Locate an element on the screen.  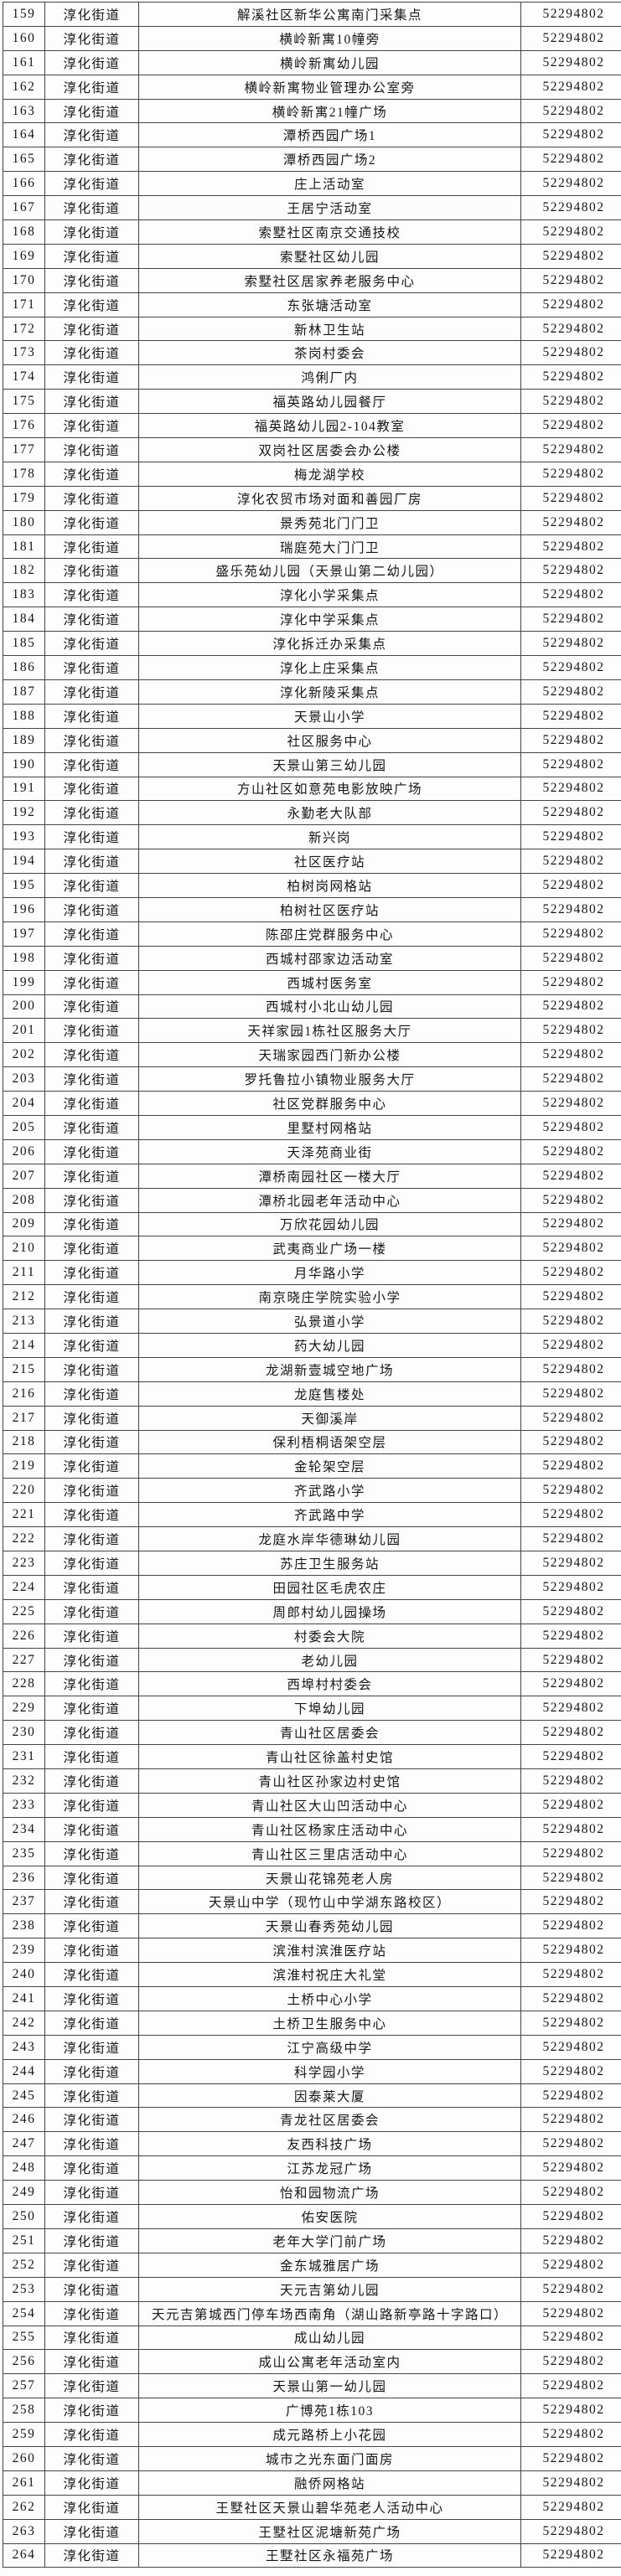
table-row: 214 淳化街道 药大幼儿园 52294802 is located at coordinates (312, 1345).